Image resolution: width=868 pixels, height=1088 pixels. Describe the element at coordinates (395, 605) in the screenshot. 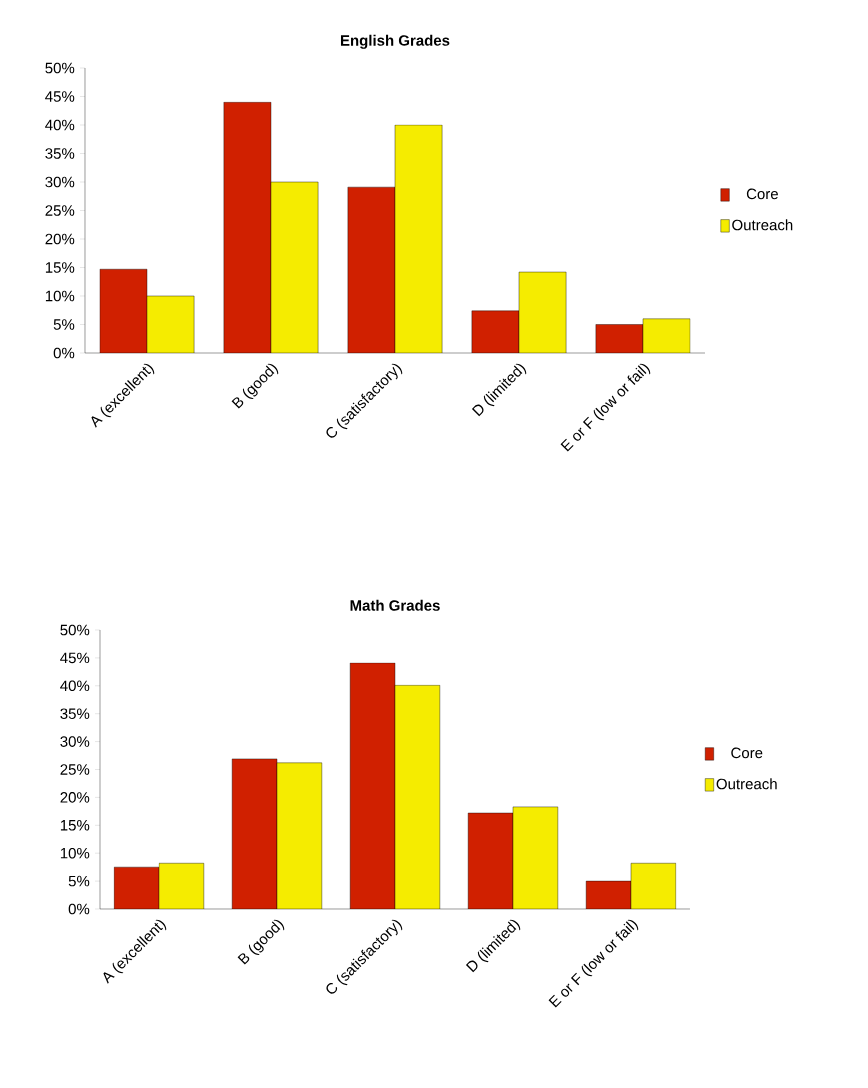

I see `chart-title: Math Grades` at that location.